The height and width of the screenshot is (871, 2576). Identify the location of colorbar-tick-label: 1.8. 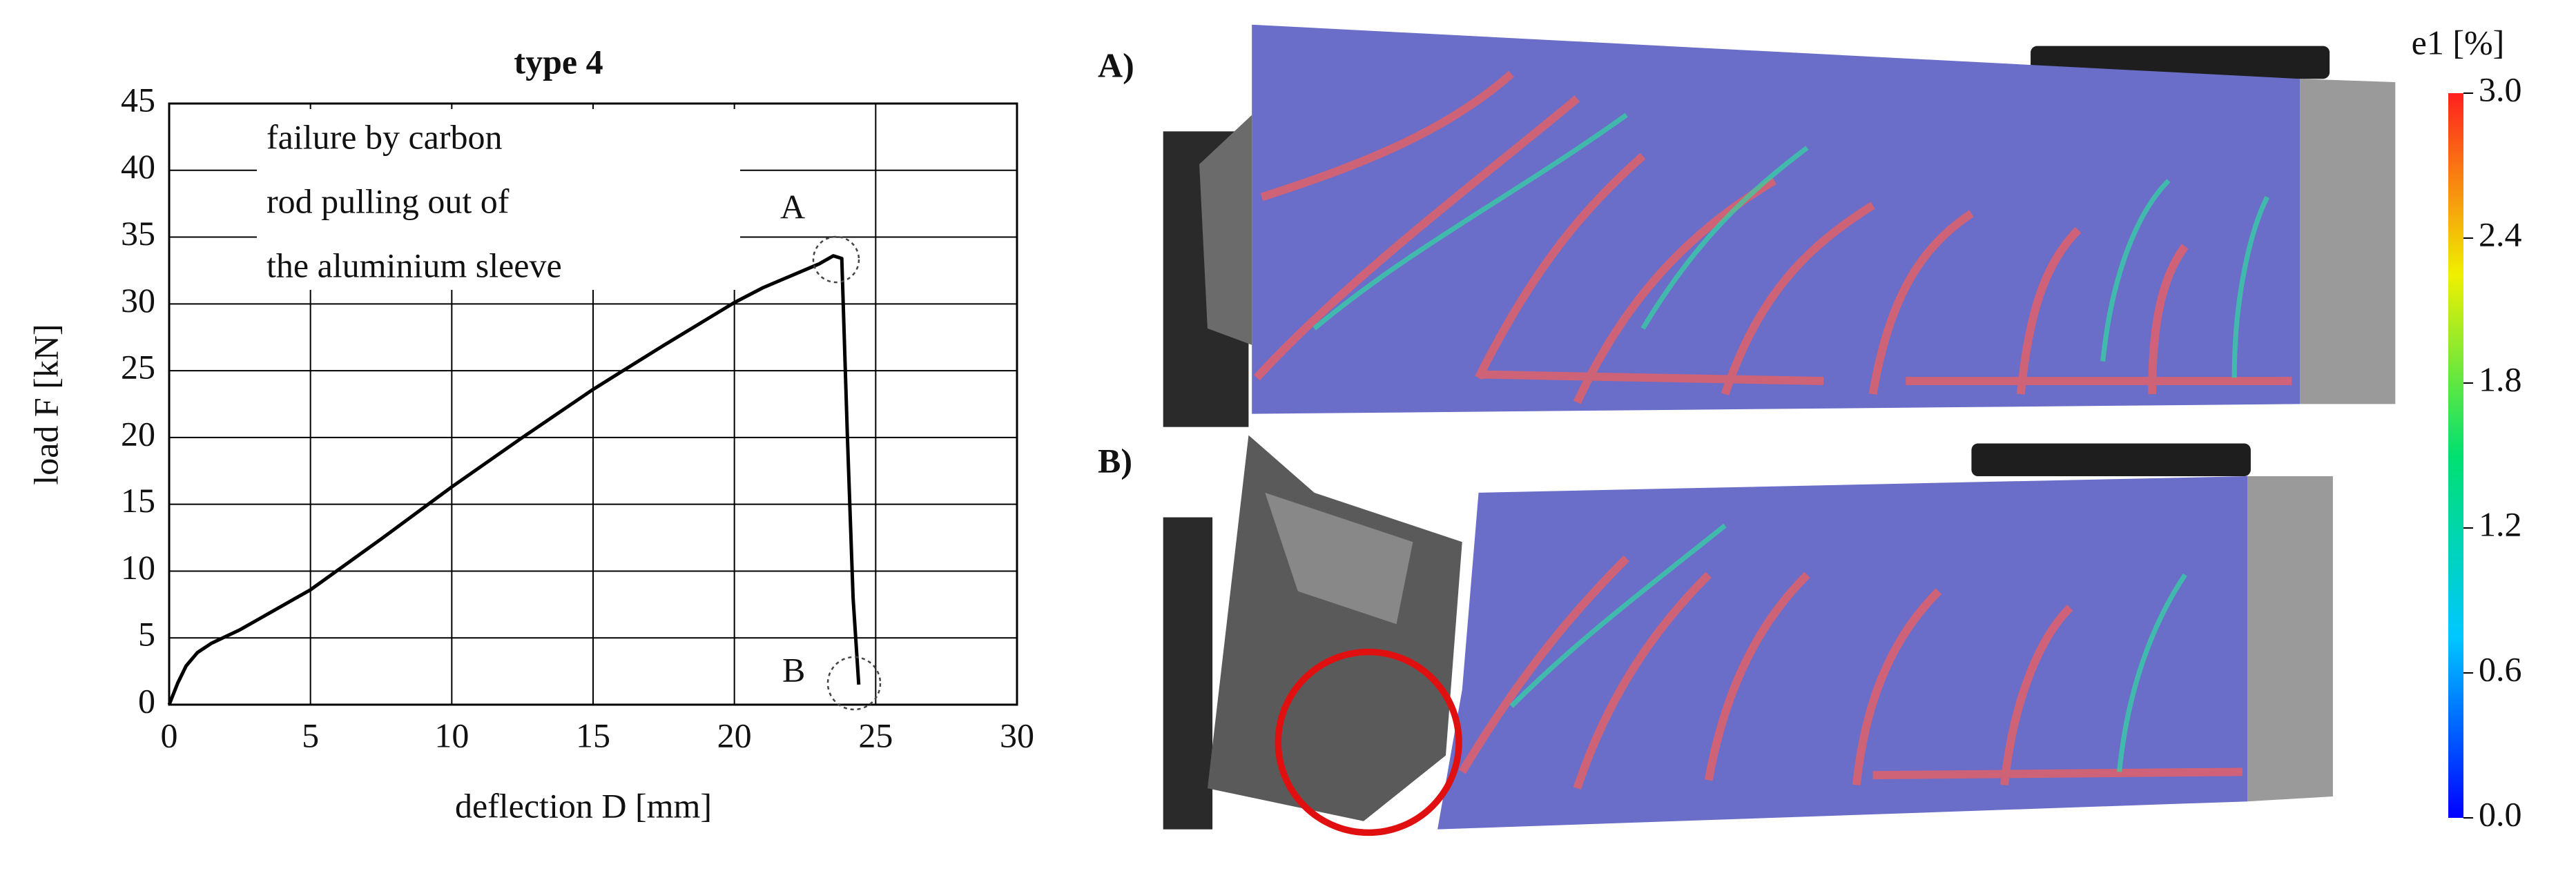
(2500, 379).